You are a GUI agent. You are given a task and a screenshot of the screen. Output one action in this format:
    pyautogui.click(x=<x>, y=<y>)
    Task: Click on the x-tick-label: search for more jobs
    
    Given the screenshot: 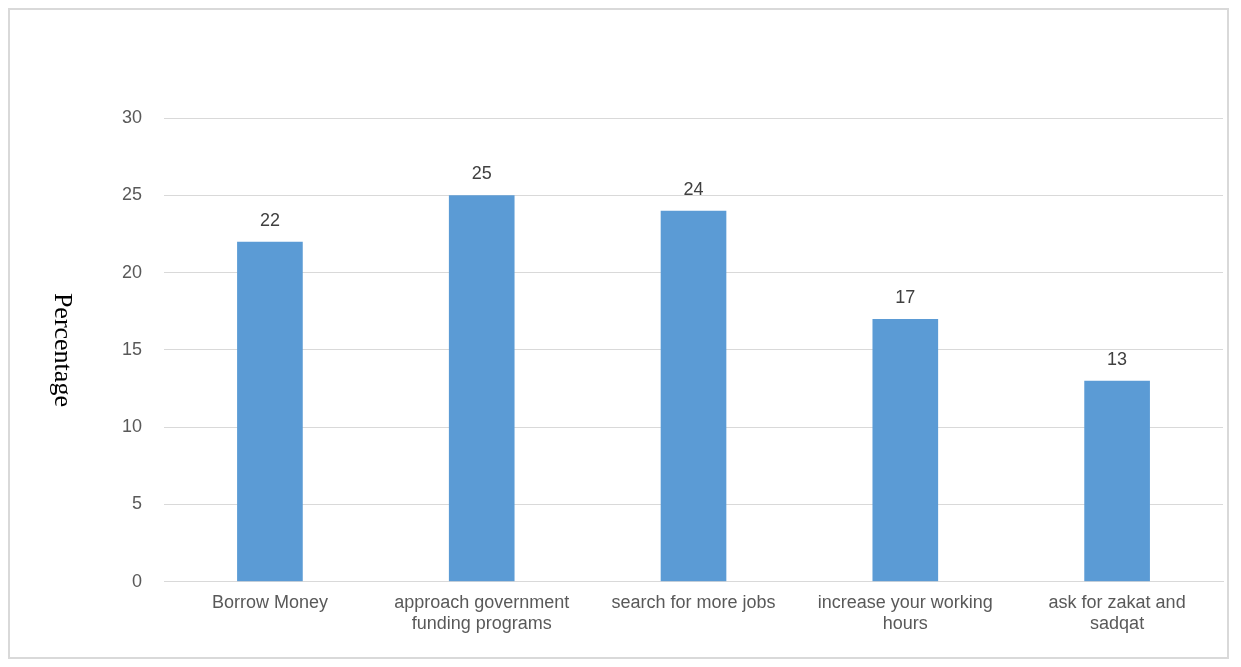 What is the action you would take?
    pyautogui.click(x=693, y=601)
    